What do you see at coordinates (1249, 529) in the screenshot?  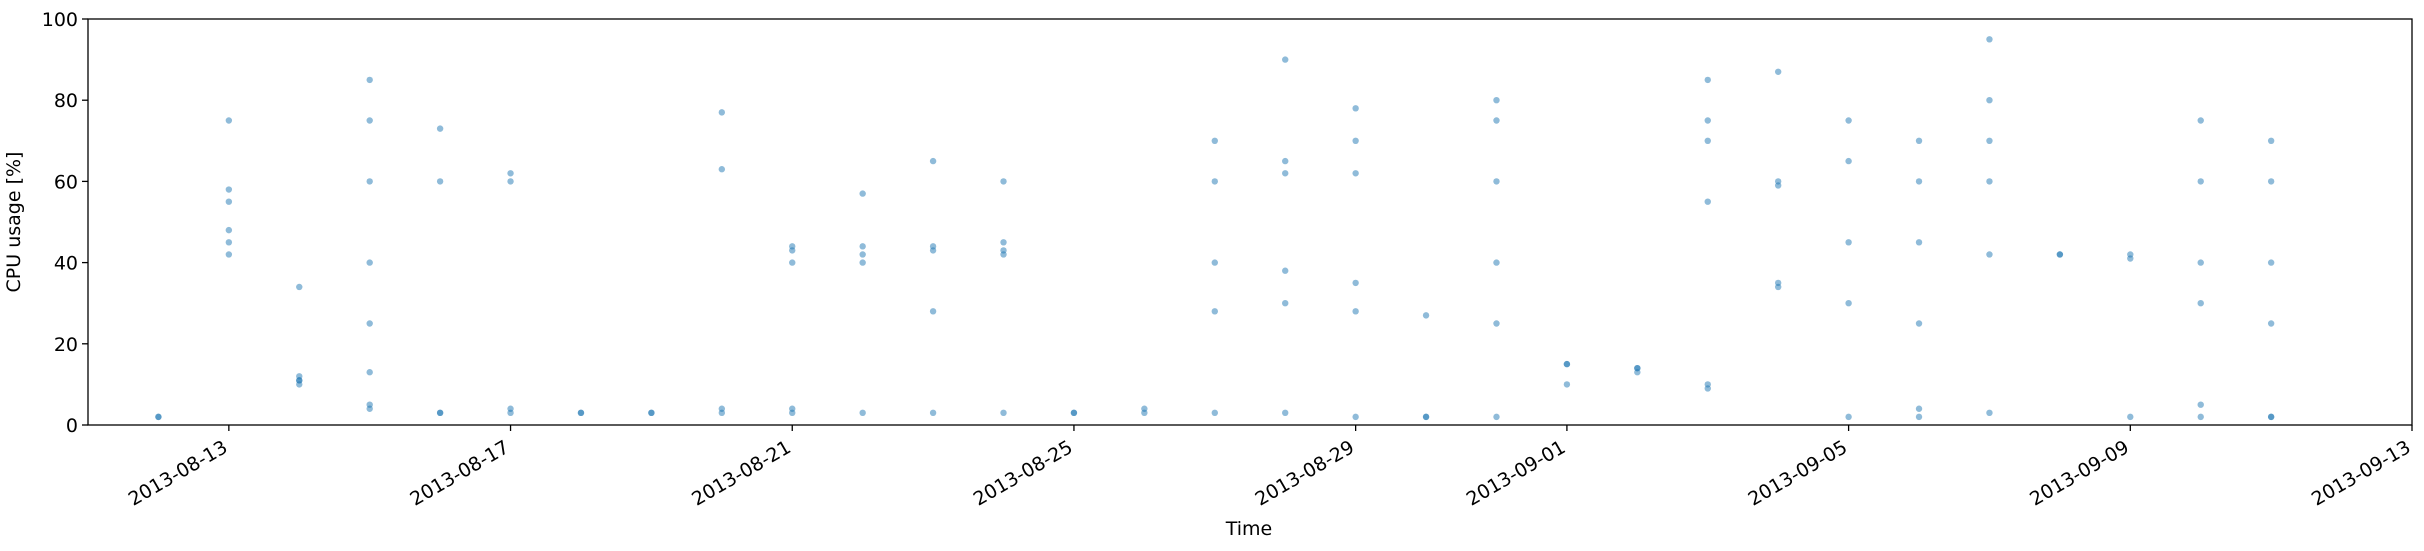 I see `x-axis-label: Time` at bounding box center [1249, 529].